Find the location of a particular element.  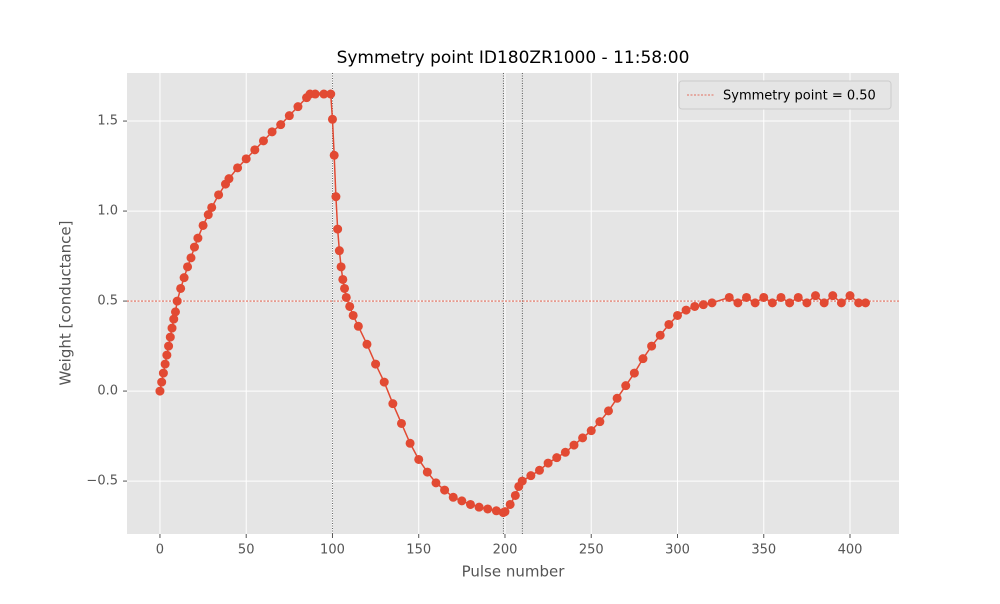

x-tick-label: 400 is located at coordinates (850, 550).